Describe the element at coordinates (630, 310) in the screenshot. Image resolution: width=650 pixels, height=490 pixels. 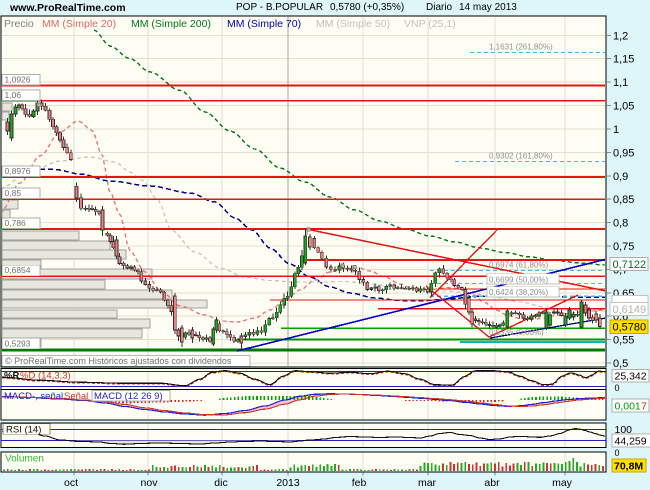
I see `svg-text: 0,6149` at that location.